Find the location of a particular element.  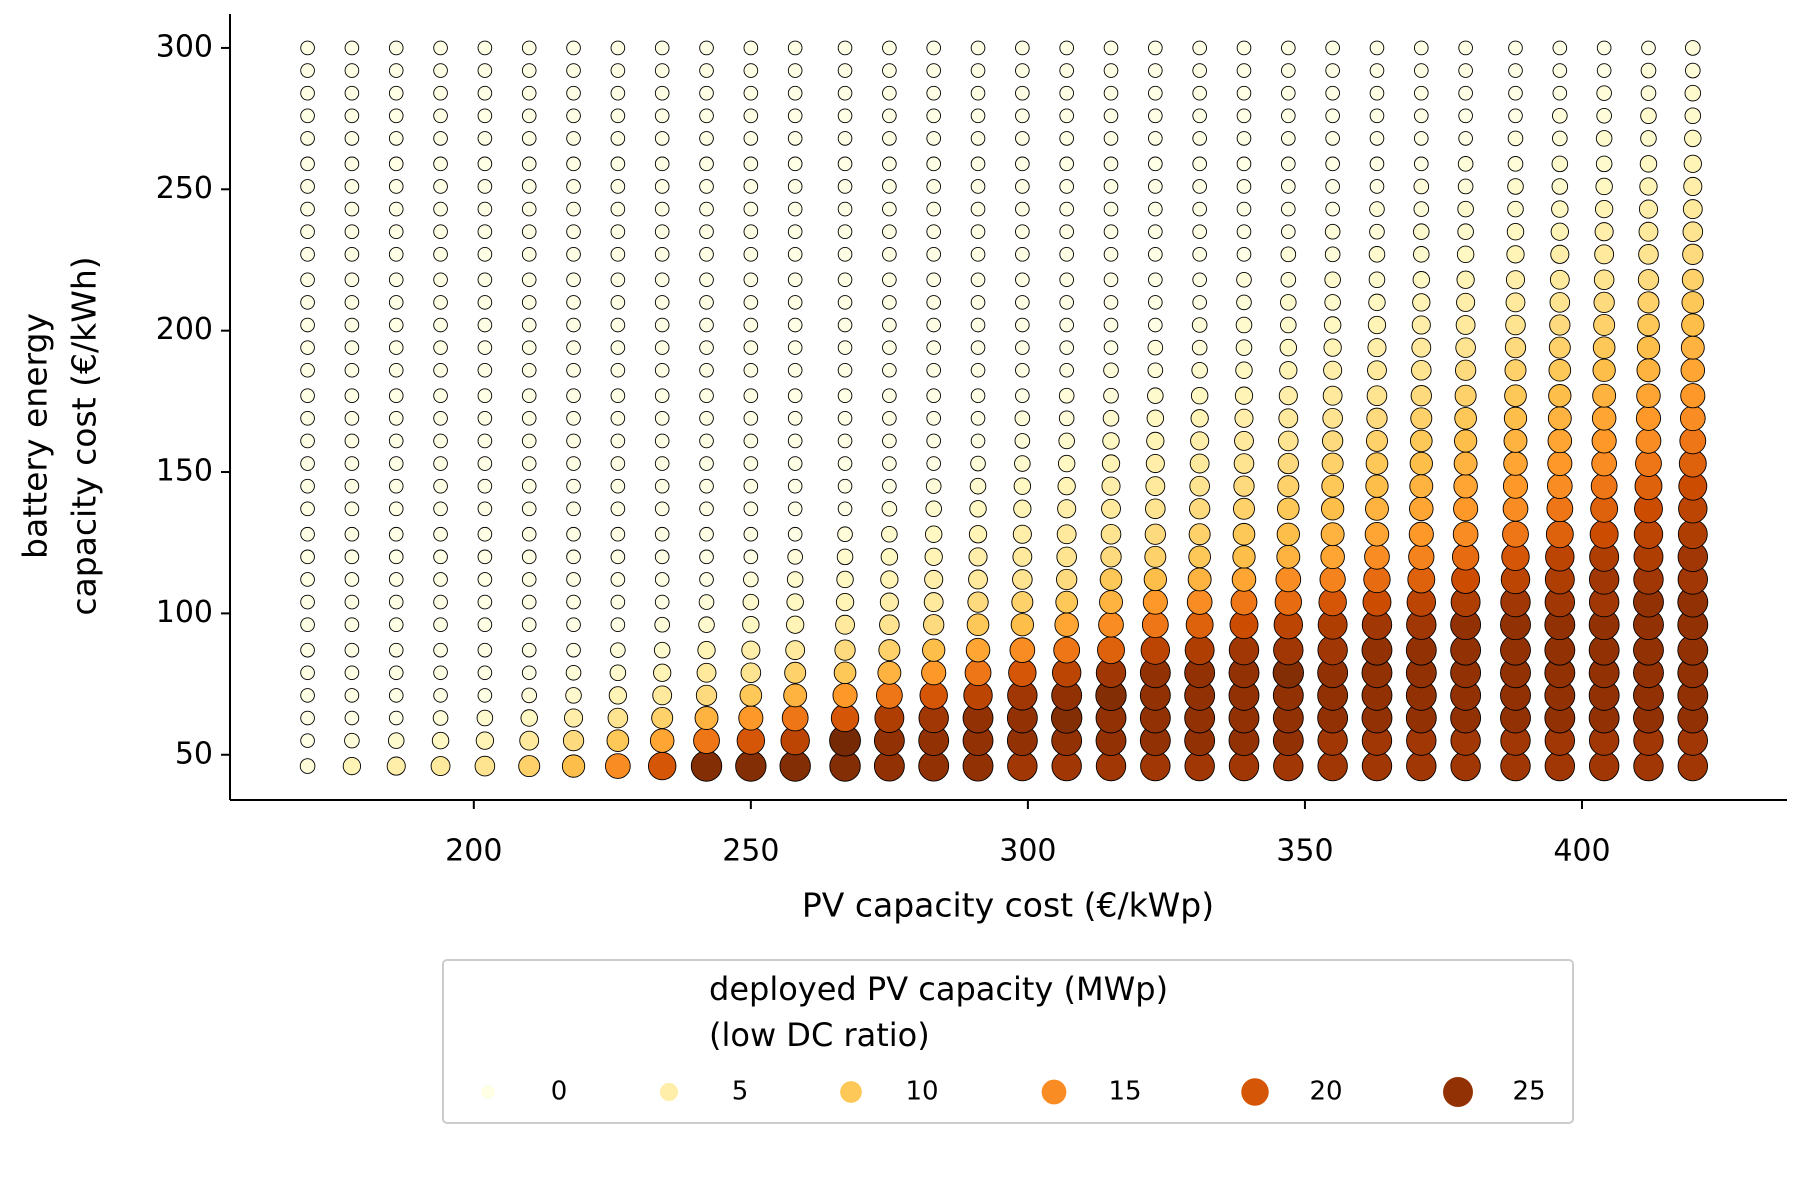

y-axis-label: battery energy is located at coordinates (35, 436).